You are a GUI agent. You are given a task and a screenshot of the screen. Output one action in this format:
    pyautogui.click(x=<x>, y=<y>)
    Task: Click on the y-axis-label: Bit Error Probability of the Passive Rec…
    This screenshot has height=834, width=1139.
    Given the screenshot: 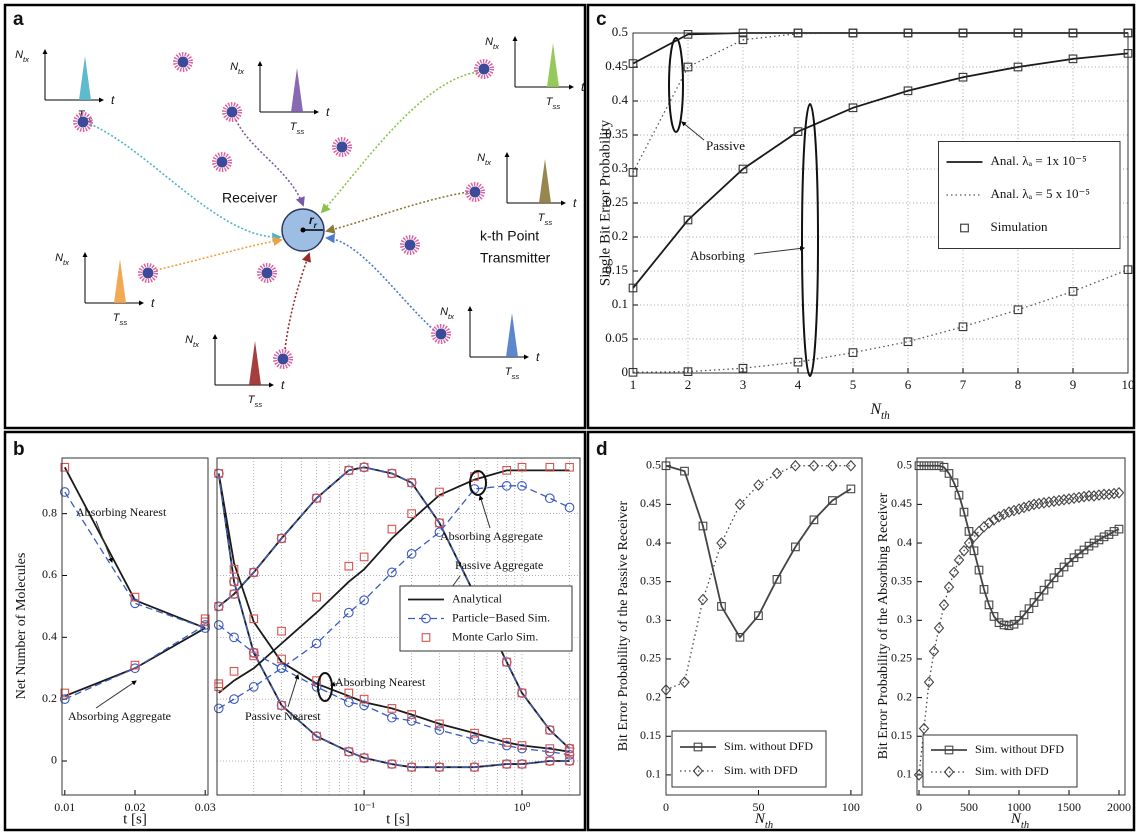 What is the action you would take?
    pyautogui.click(x=623, y=625)
    